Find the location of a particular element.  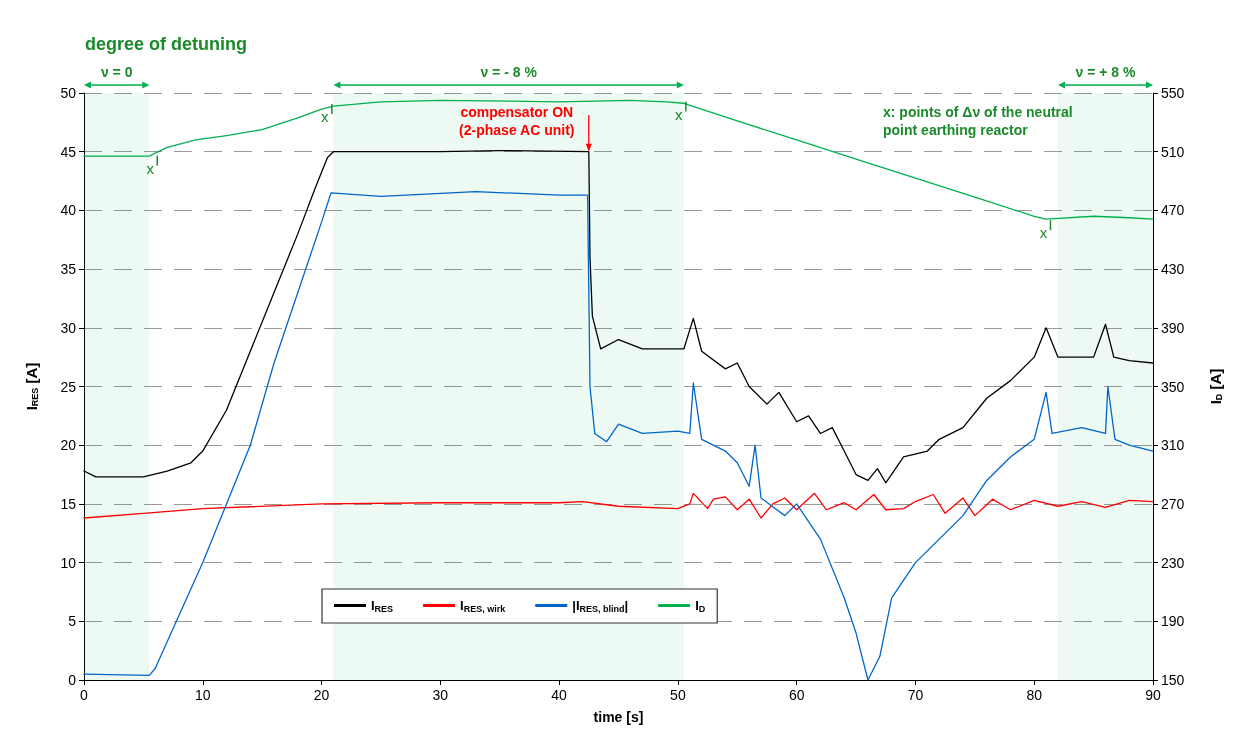

y-tick-label: 45 is located at coordinates (68, 151).